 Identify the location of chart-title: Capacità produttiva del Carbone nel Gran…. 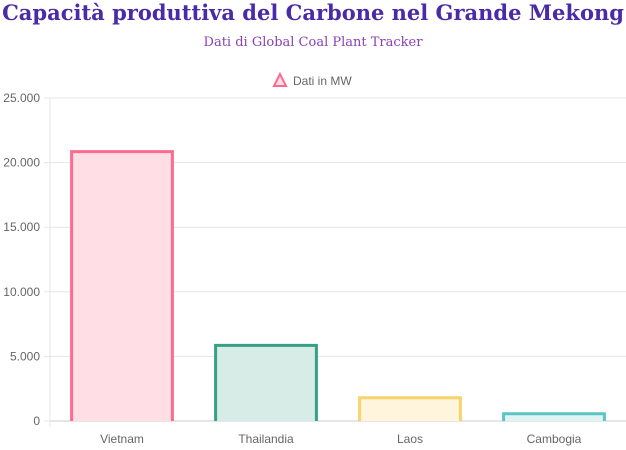
(313, 12).